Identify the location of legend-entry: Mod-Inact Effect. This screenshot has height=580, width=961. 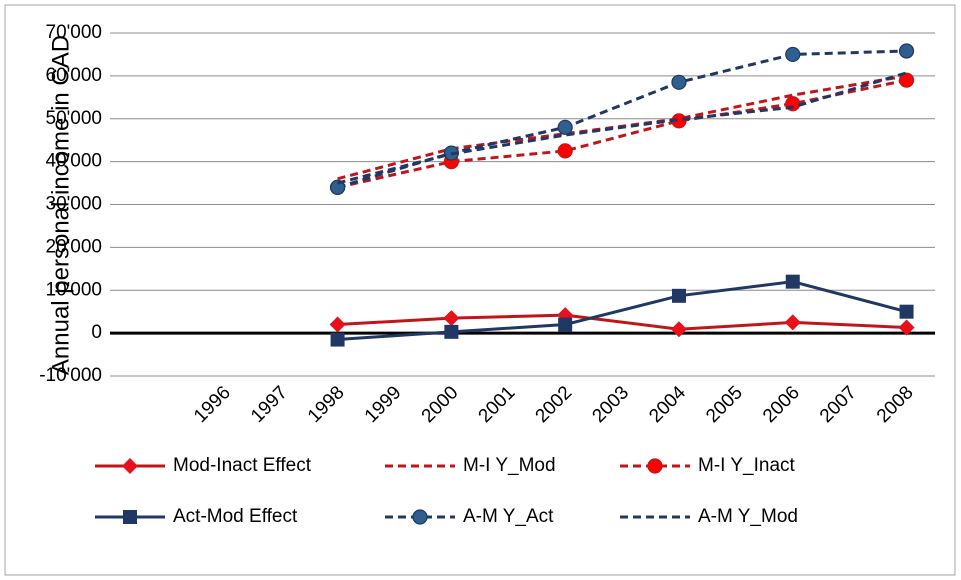
(203, 465).